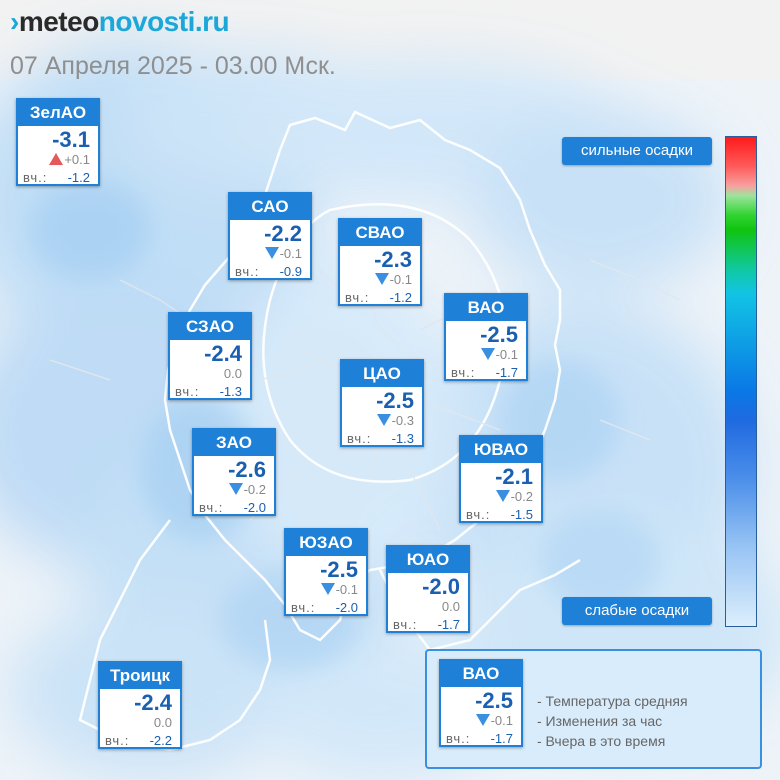  What do you see at coordinates (14, 21) in the screenshot?
I see `logo-mark: ›` at bounding box center [14, 21].